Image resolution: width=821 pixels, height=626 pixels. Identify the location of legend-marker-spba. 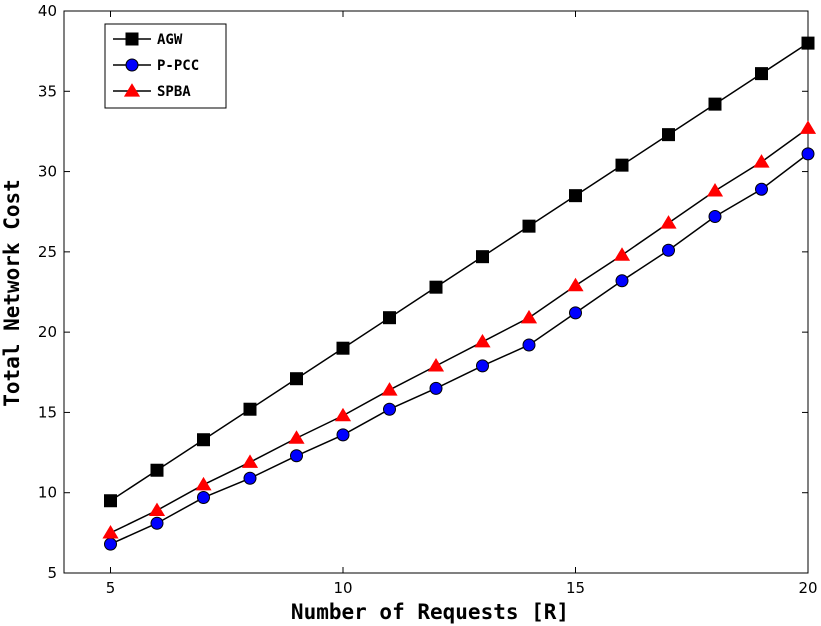
(132, 90).